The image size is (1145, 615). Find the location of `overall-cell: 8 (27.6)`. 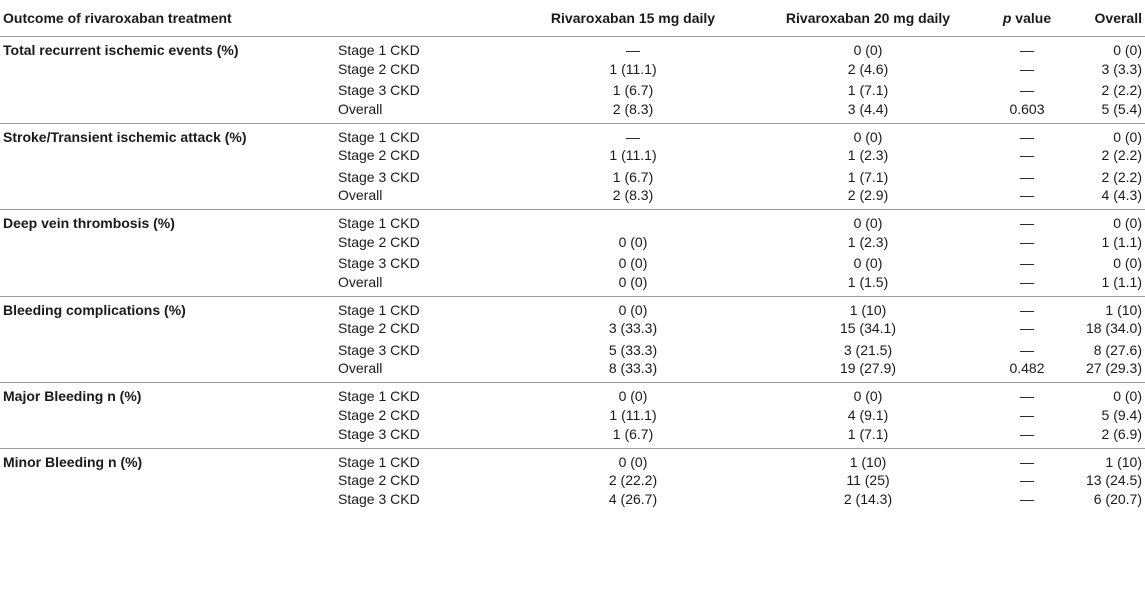

overall-cell: 8 (27.6) is located at coordinates (1117, 349).